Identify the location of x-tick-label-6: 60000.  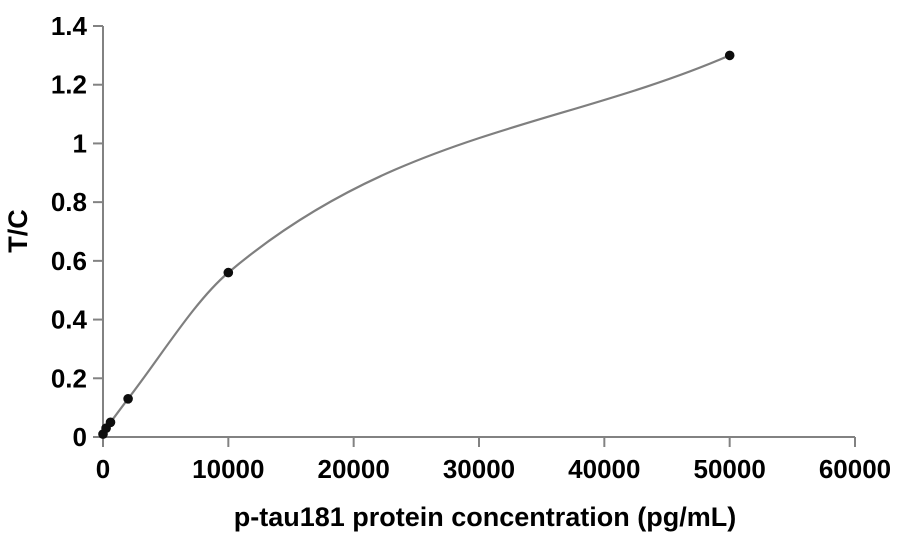
(855, 469).